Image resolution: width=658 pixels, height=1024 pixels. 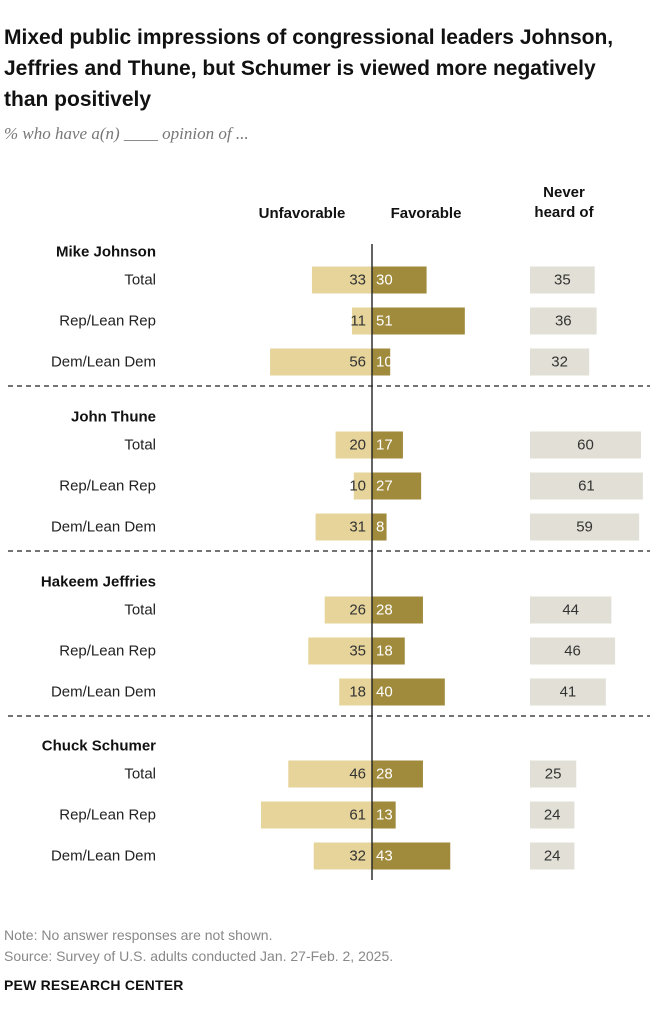 I want to click on brand-label: PEW RESEARCH CENTER, so click(x=94, y=985).